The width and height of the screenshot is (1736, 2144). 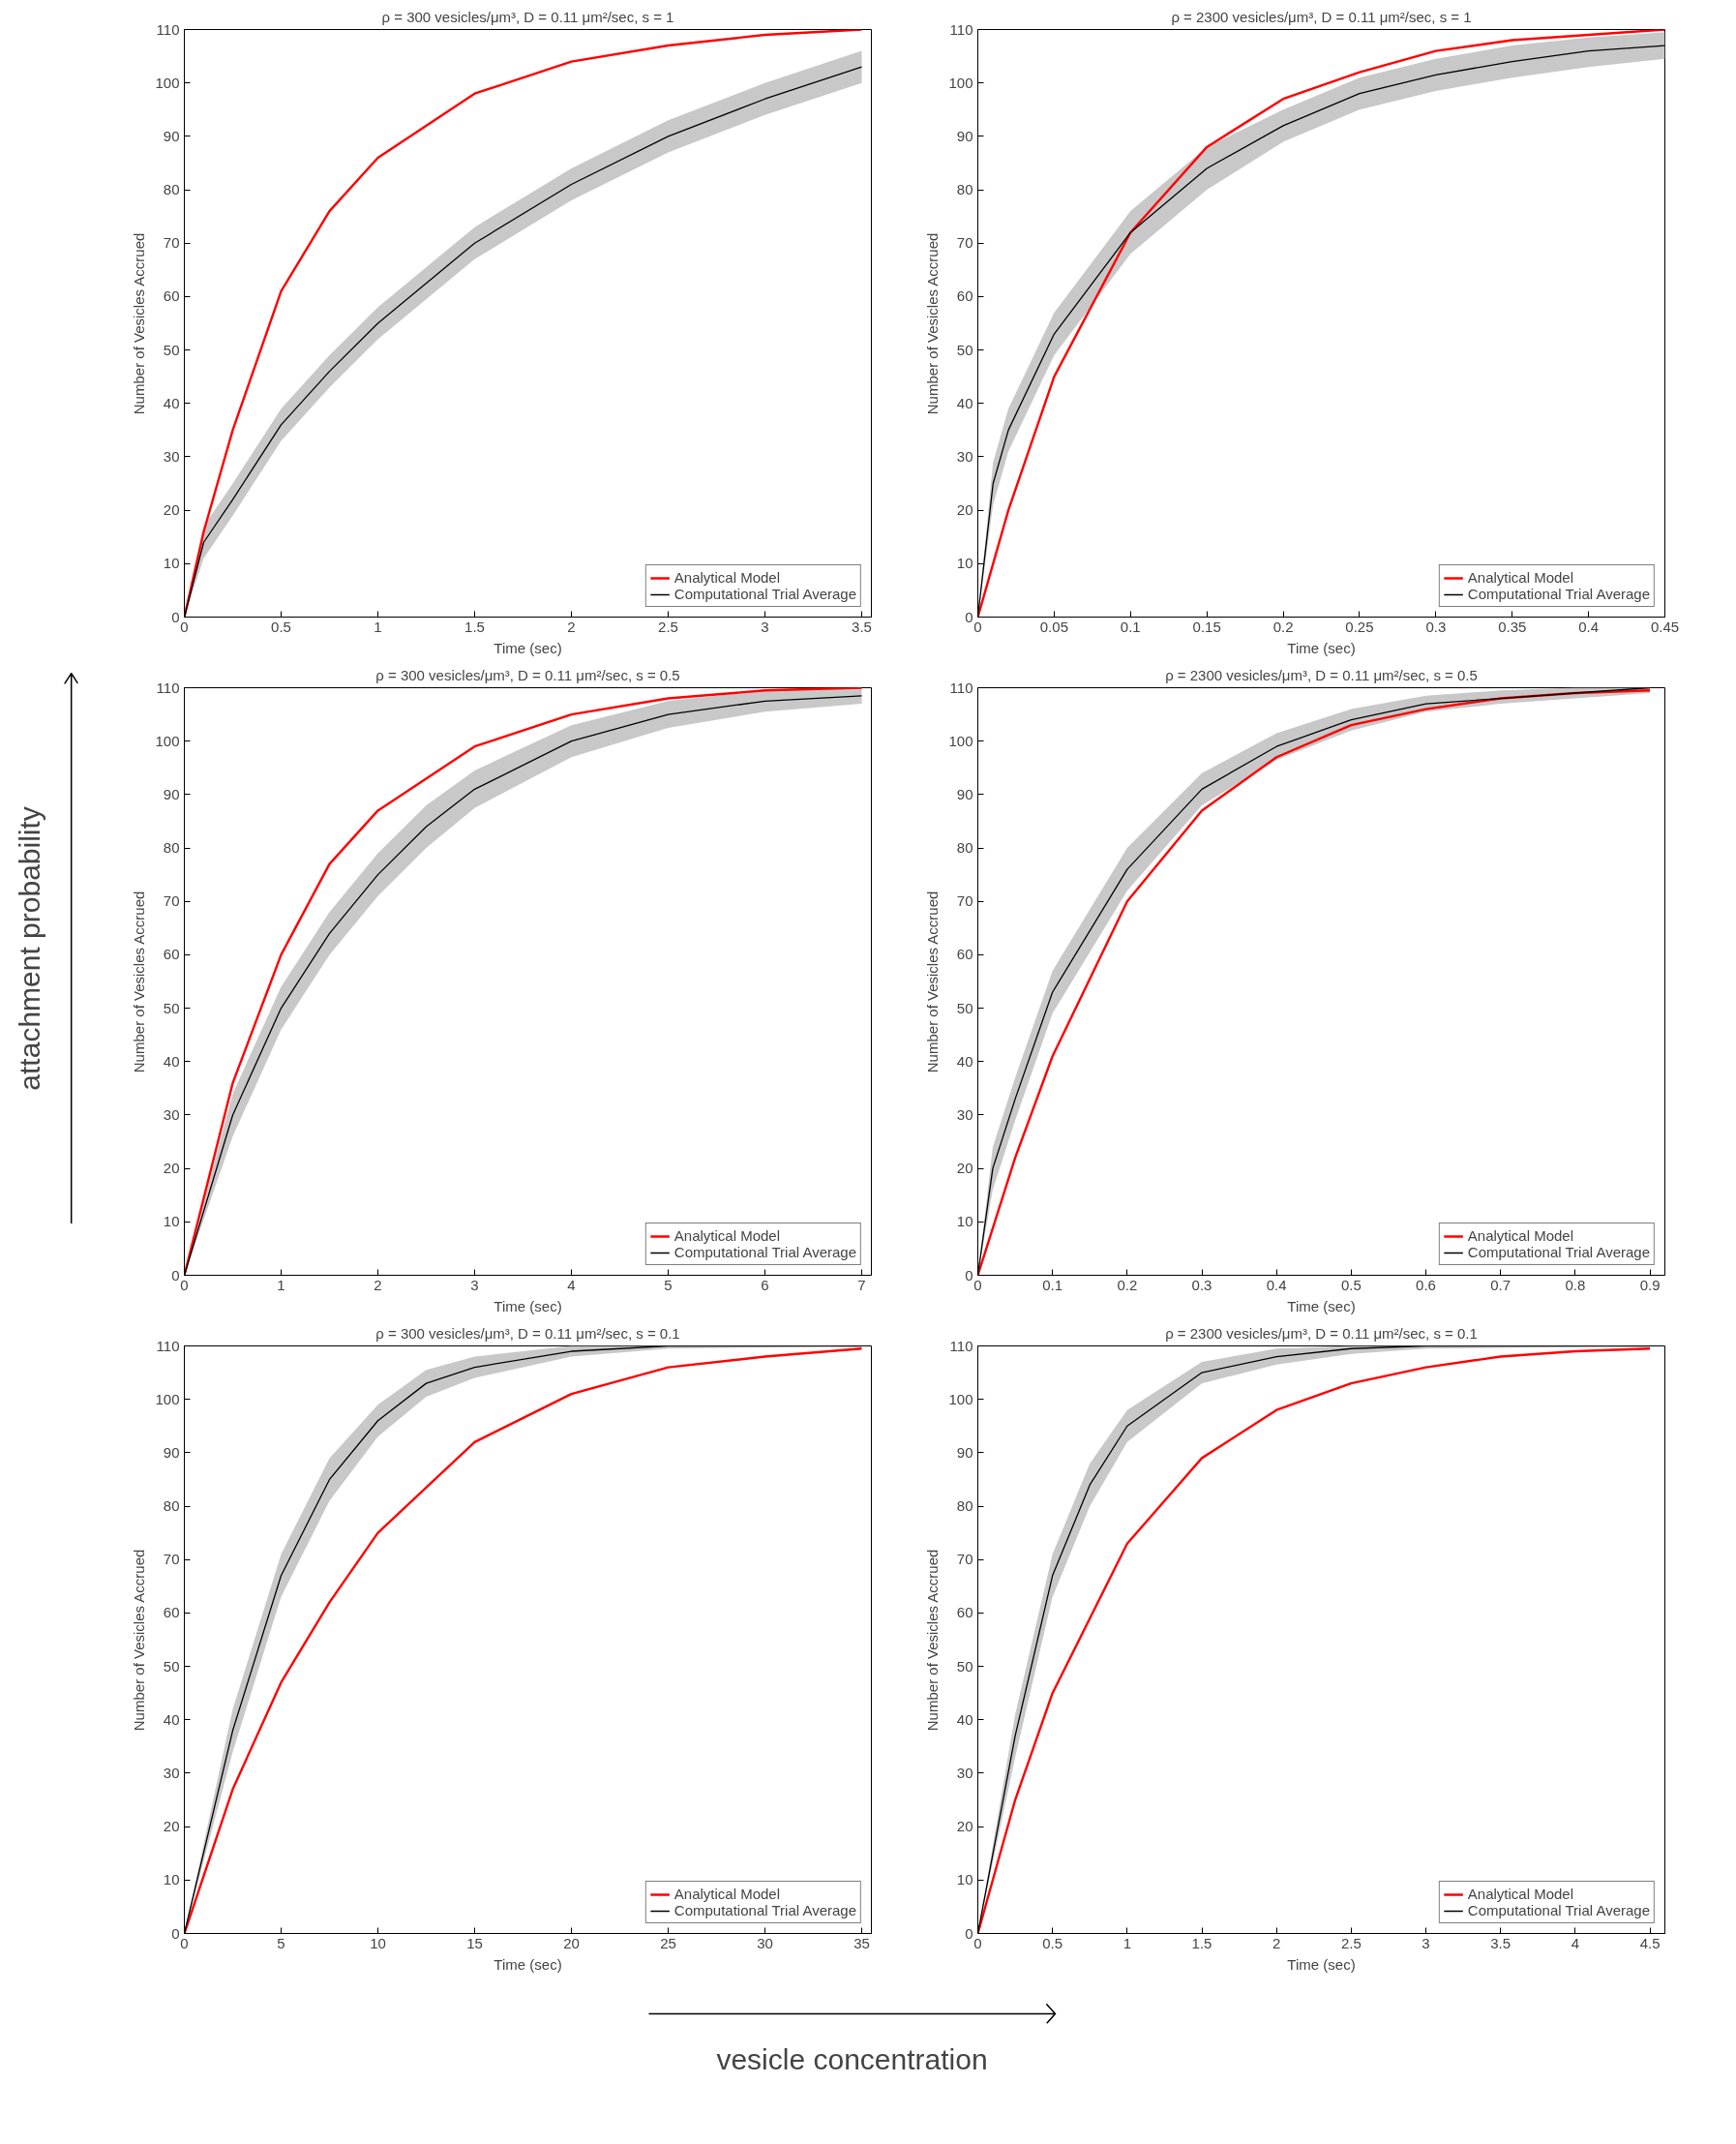 I want to click on x-tick-label: 0.1, so click(x=1052, y=1284).